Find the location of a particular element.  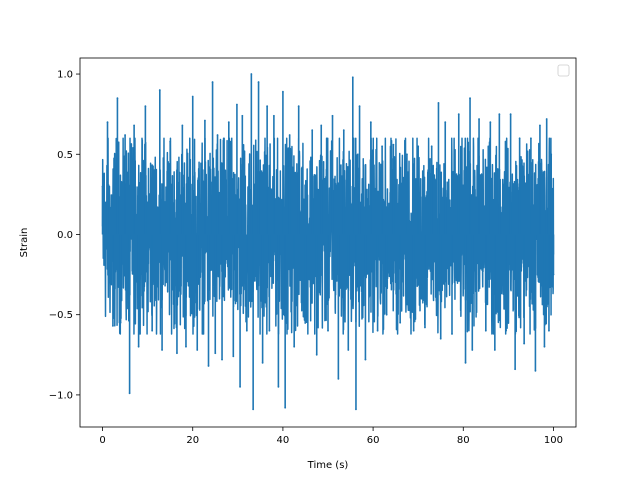

x-tick-label: 80 is located at coordinates (463, 440).